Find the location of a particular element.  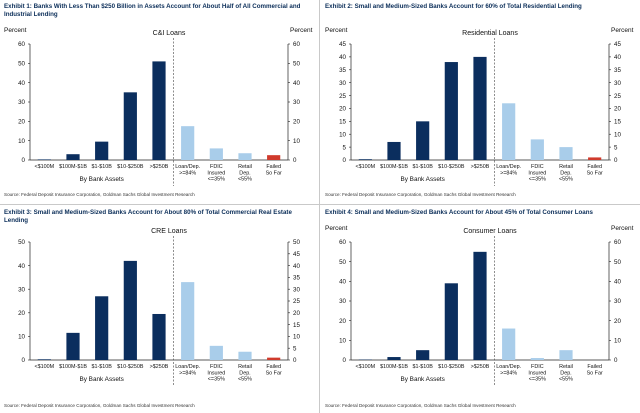

x-tick-label: $10-$250B is located at coordinates (451, 167).